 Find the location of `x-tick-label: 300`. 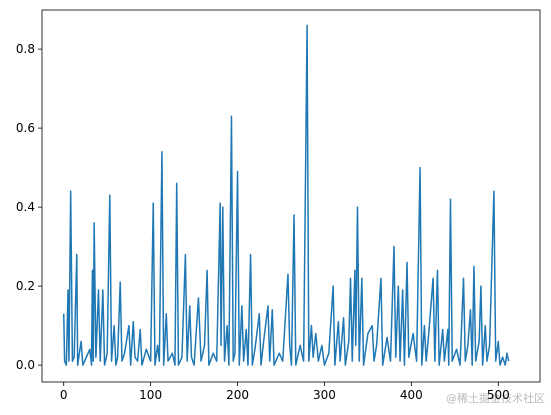

x-tick-label: 300 is located at coordinates (324, 395).